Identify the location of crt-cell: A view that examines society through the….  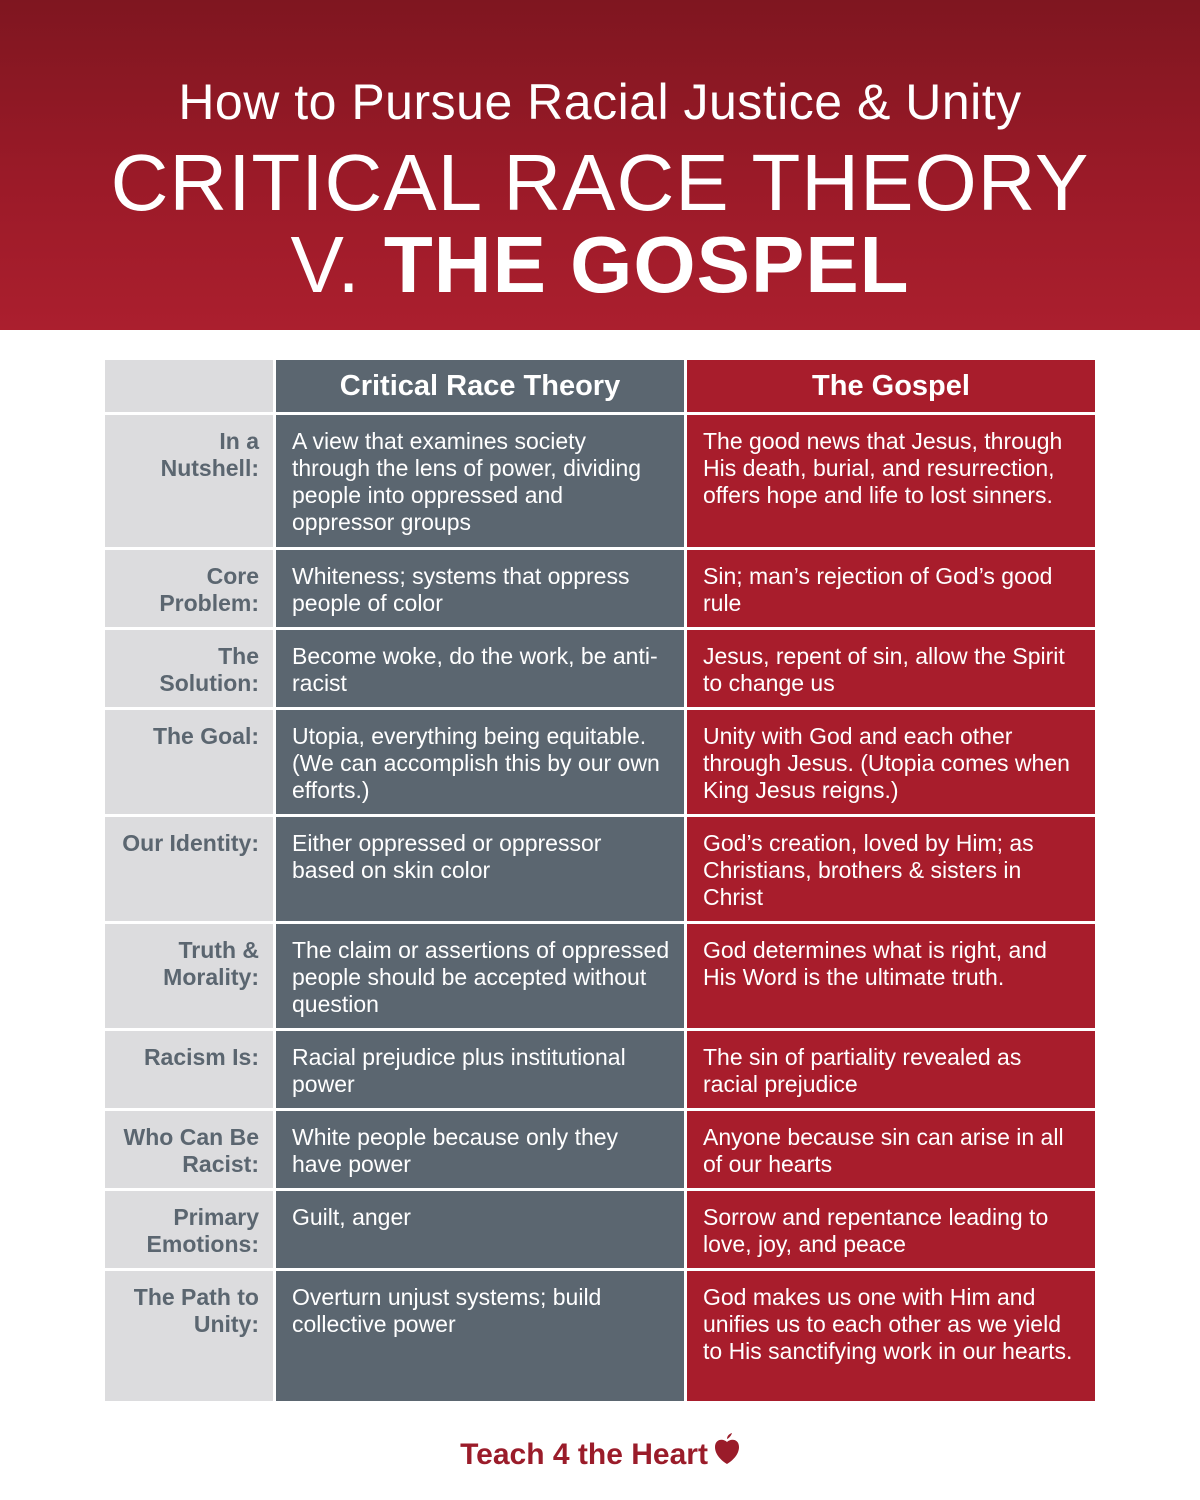
(480, 481).